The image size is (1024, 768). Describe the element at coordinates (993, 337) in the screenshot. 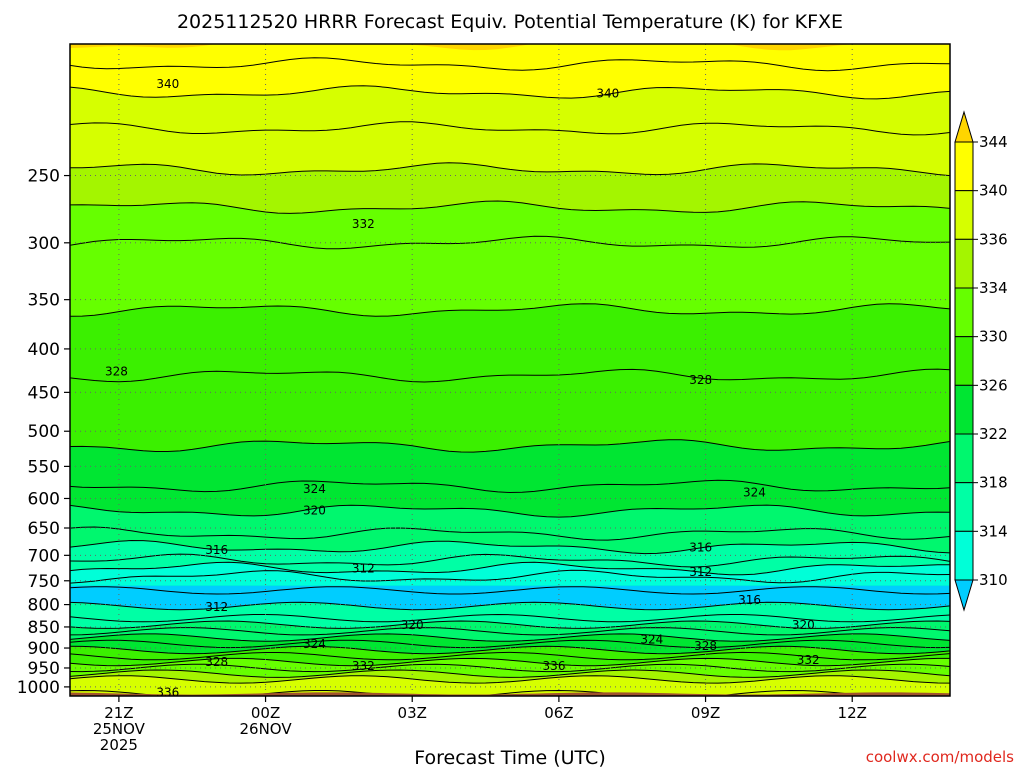

I see `colorbar-label: 330` at that location.